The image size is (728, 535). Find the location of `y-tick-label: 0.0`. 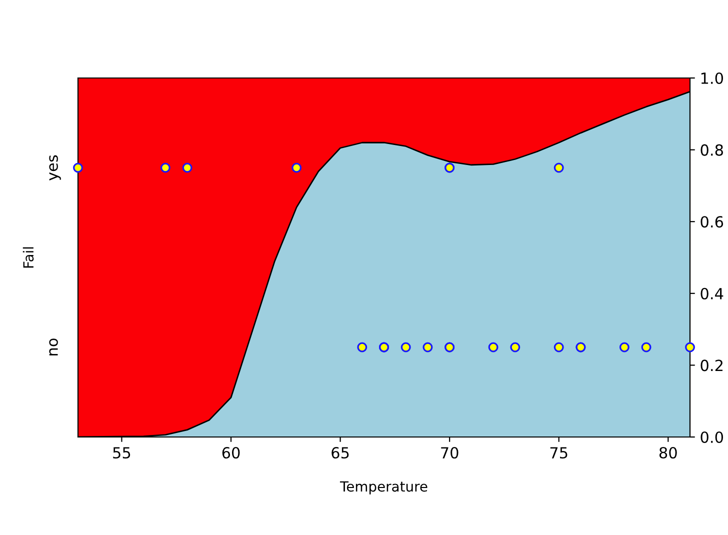

y-tick-label: 0.0 is located at coordinates (712, 437).